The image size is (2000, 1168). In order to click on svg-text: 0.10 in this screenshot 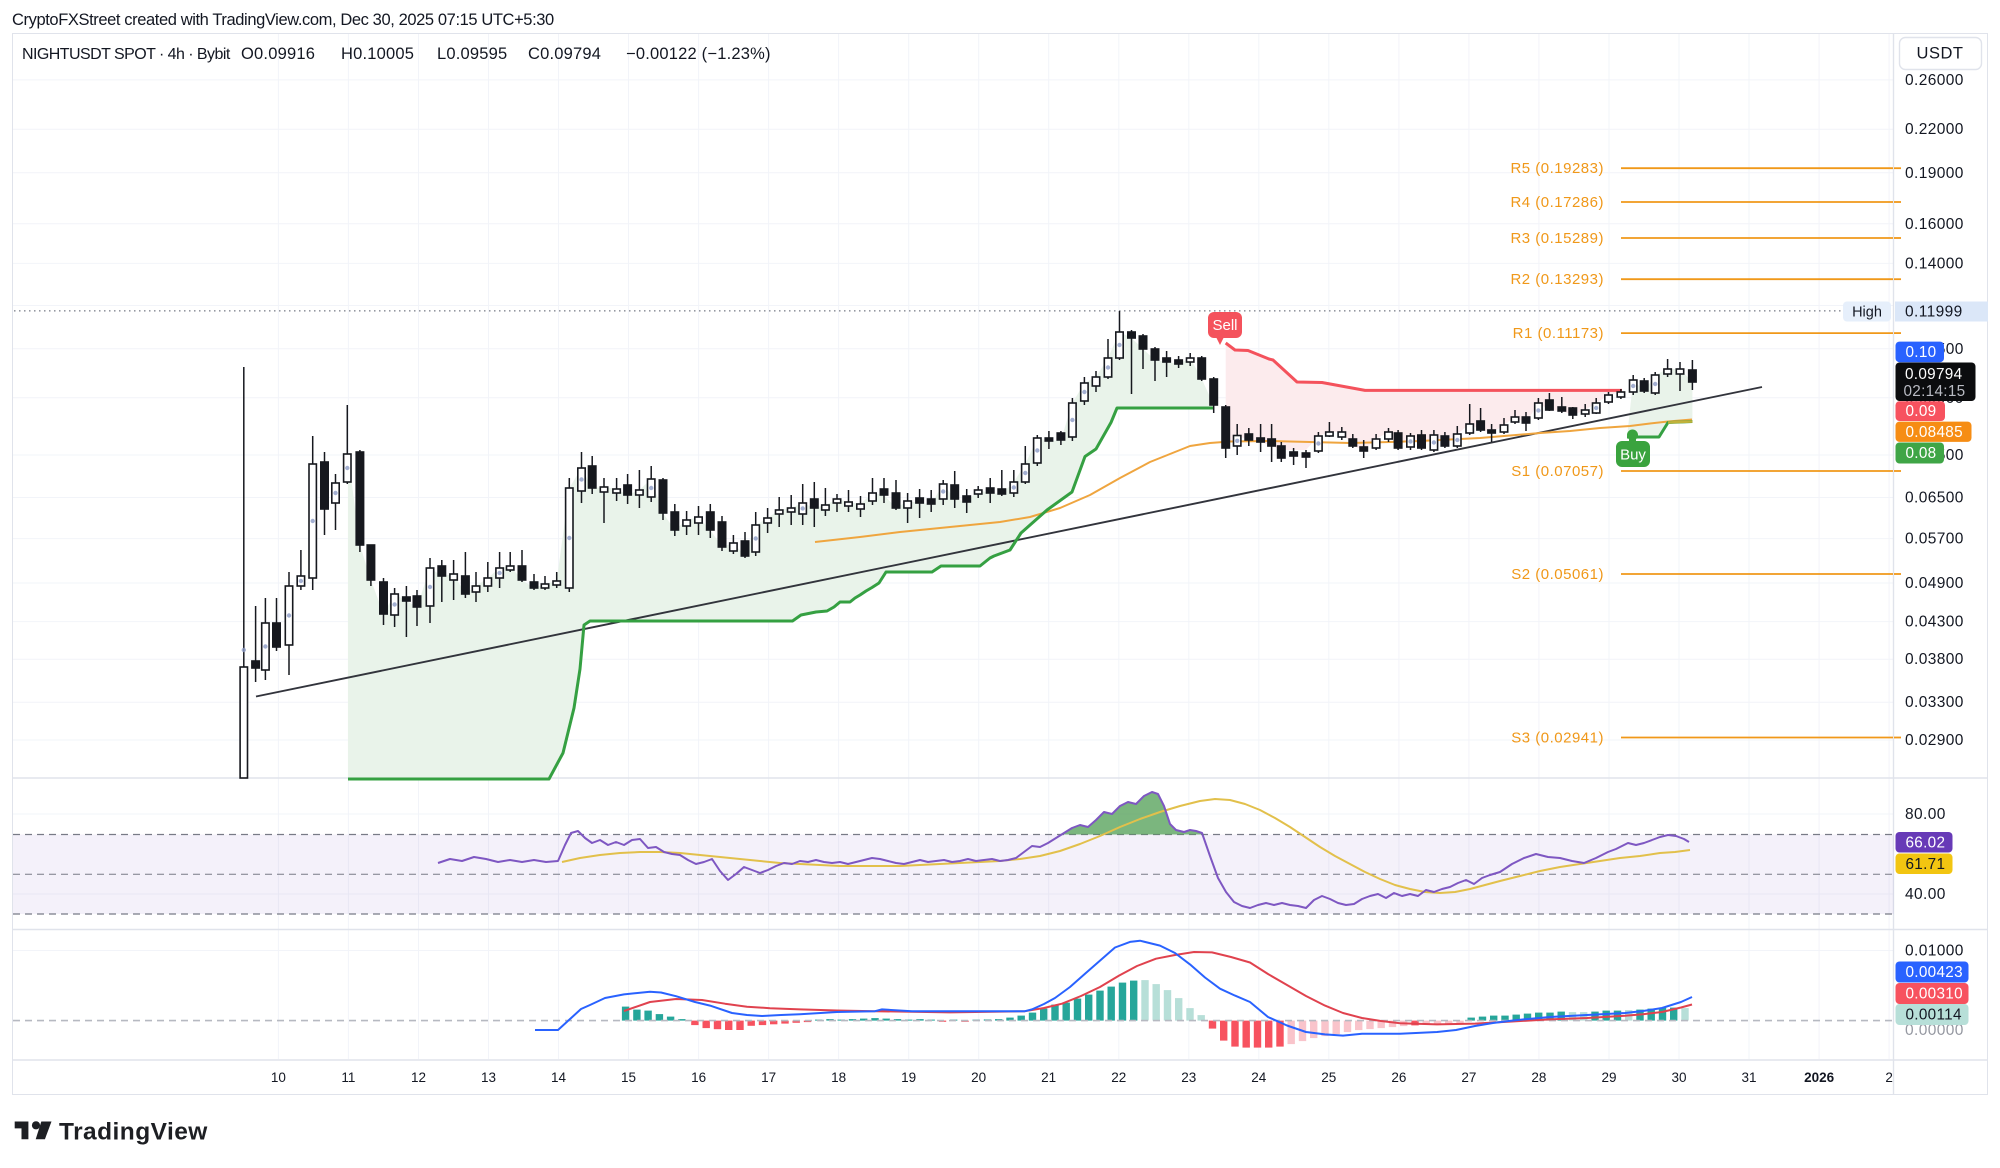, I will do `click(1921, 352)`.